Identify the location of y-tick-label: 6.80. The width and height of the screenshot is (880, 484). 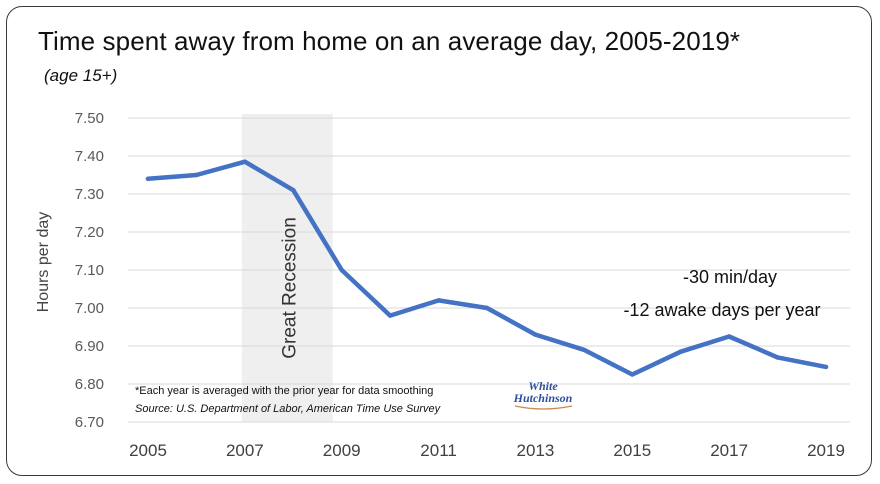
(89, 384).